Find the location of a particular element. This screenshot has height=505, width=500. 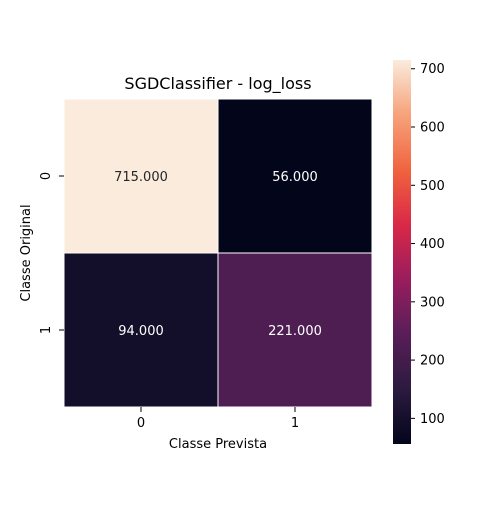

colorbar-ticks: 100 200 300 400 500 600 700 is located at coordinates (428, 244).